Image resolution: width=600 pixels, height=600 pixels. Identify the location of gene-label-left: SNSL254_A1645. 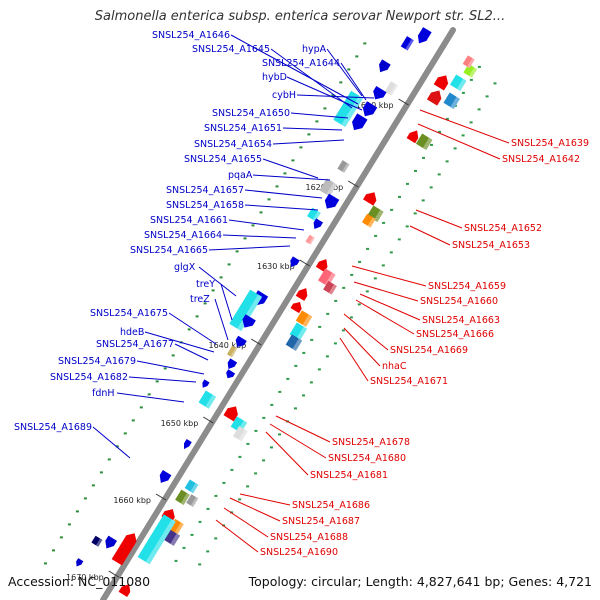
(231, 49).